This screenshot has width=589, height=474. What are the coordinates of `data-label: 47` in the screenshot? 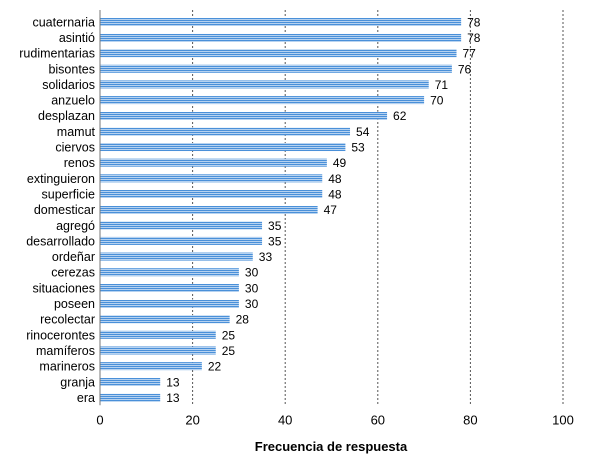 It's located at (331, 210).